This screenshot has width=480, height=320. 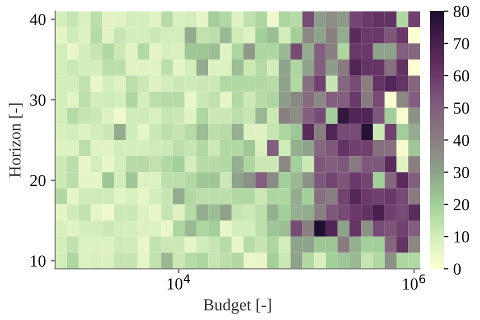 I want to click on y-axis-title: Horizon [-], so click(x=15, y=141).